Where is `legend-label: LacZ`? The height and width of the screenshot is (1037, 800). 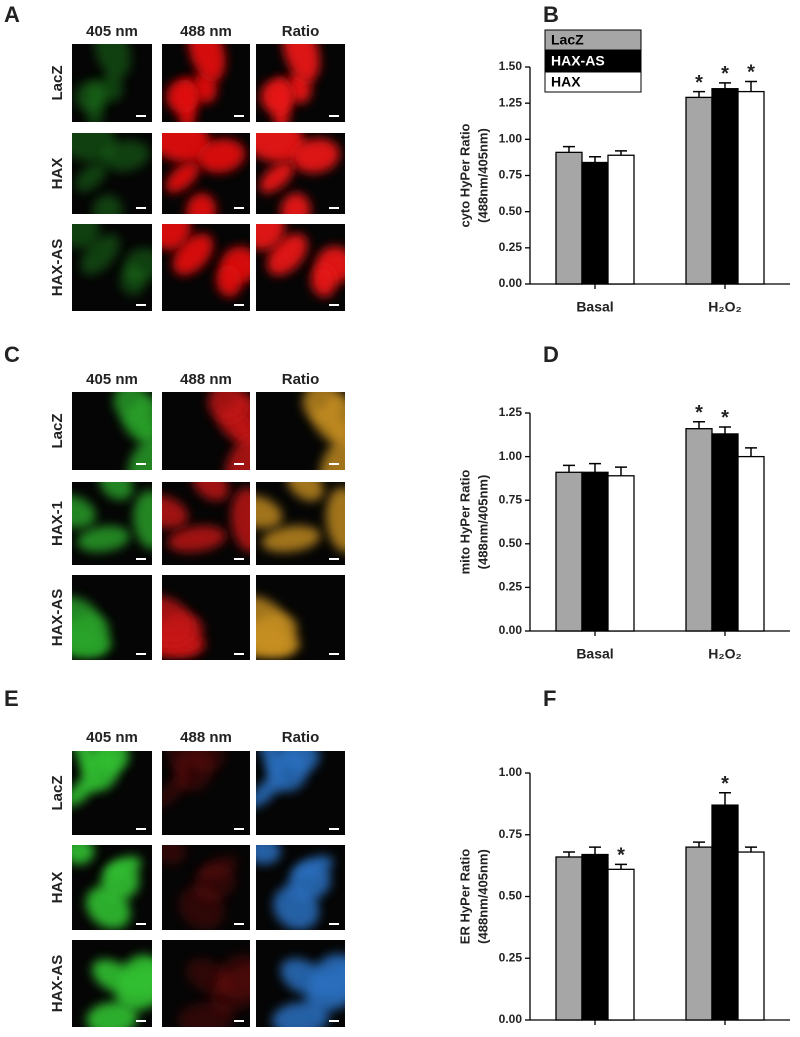 legend-label: LacZ is located at coordinates (567, 40).